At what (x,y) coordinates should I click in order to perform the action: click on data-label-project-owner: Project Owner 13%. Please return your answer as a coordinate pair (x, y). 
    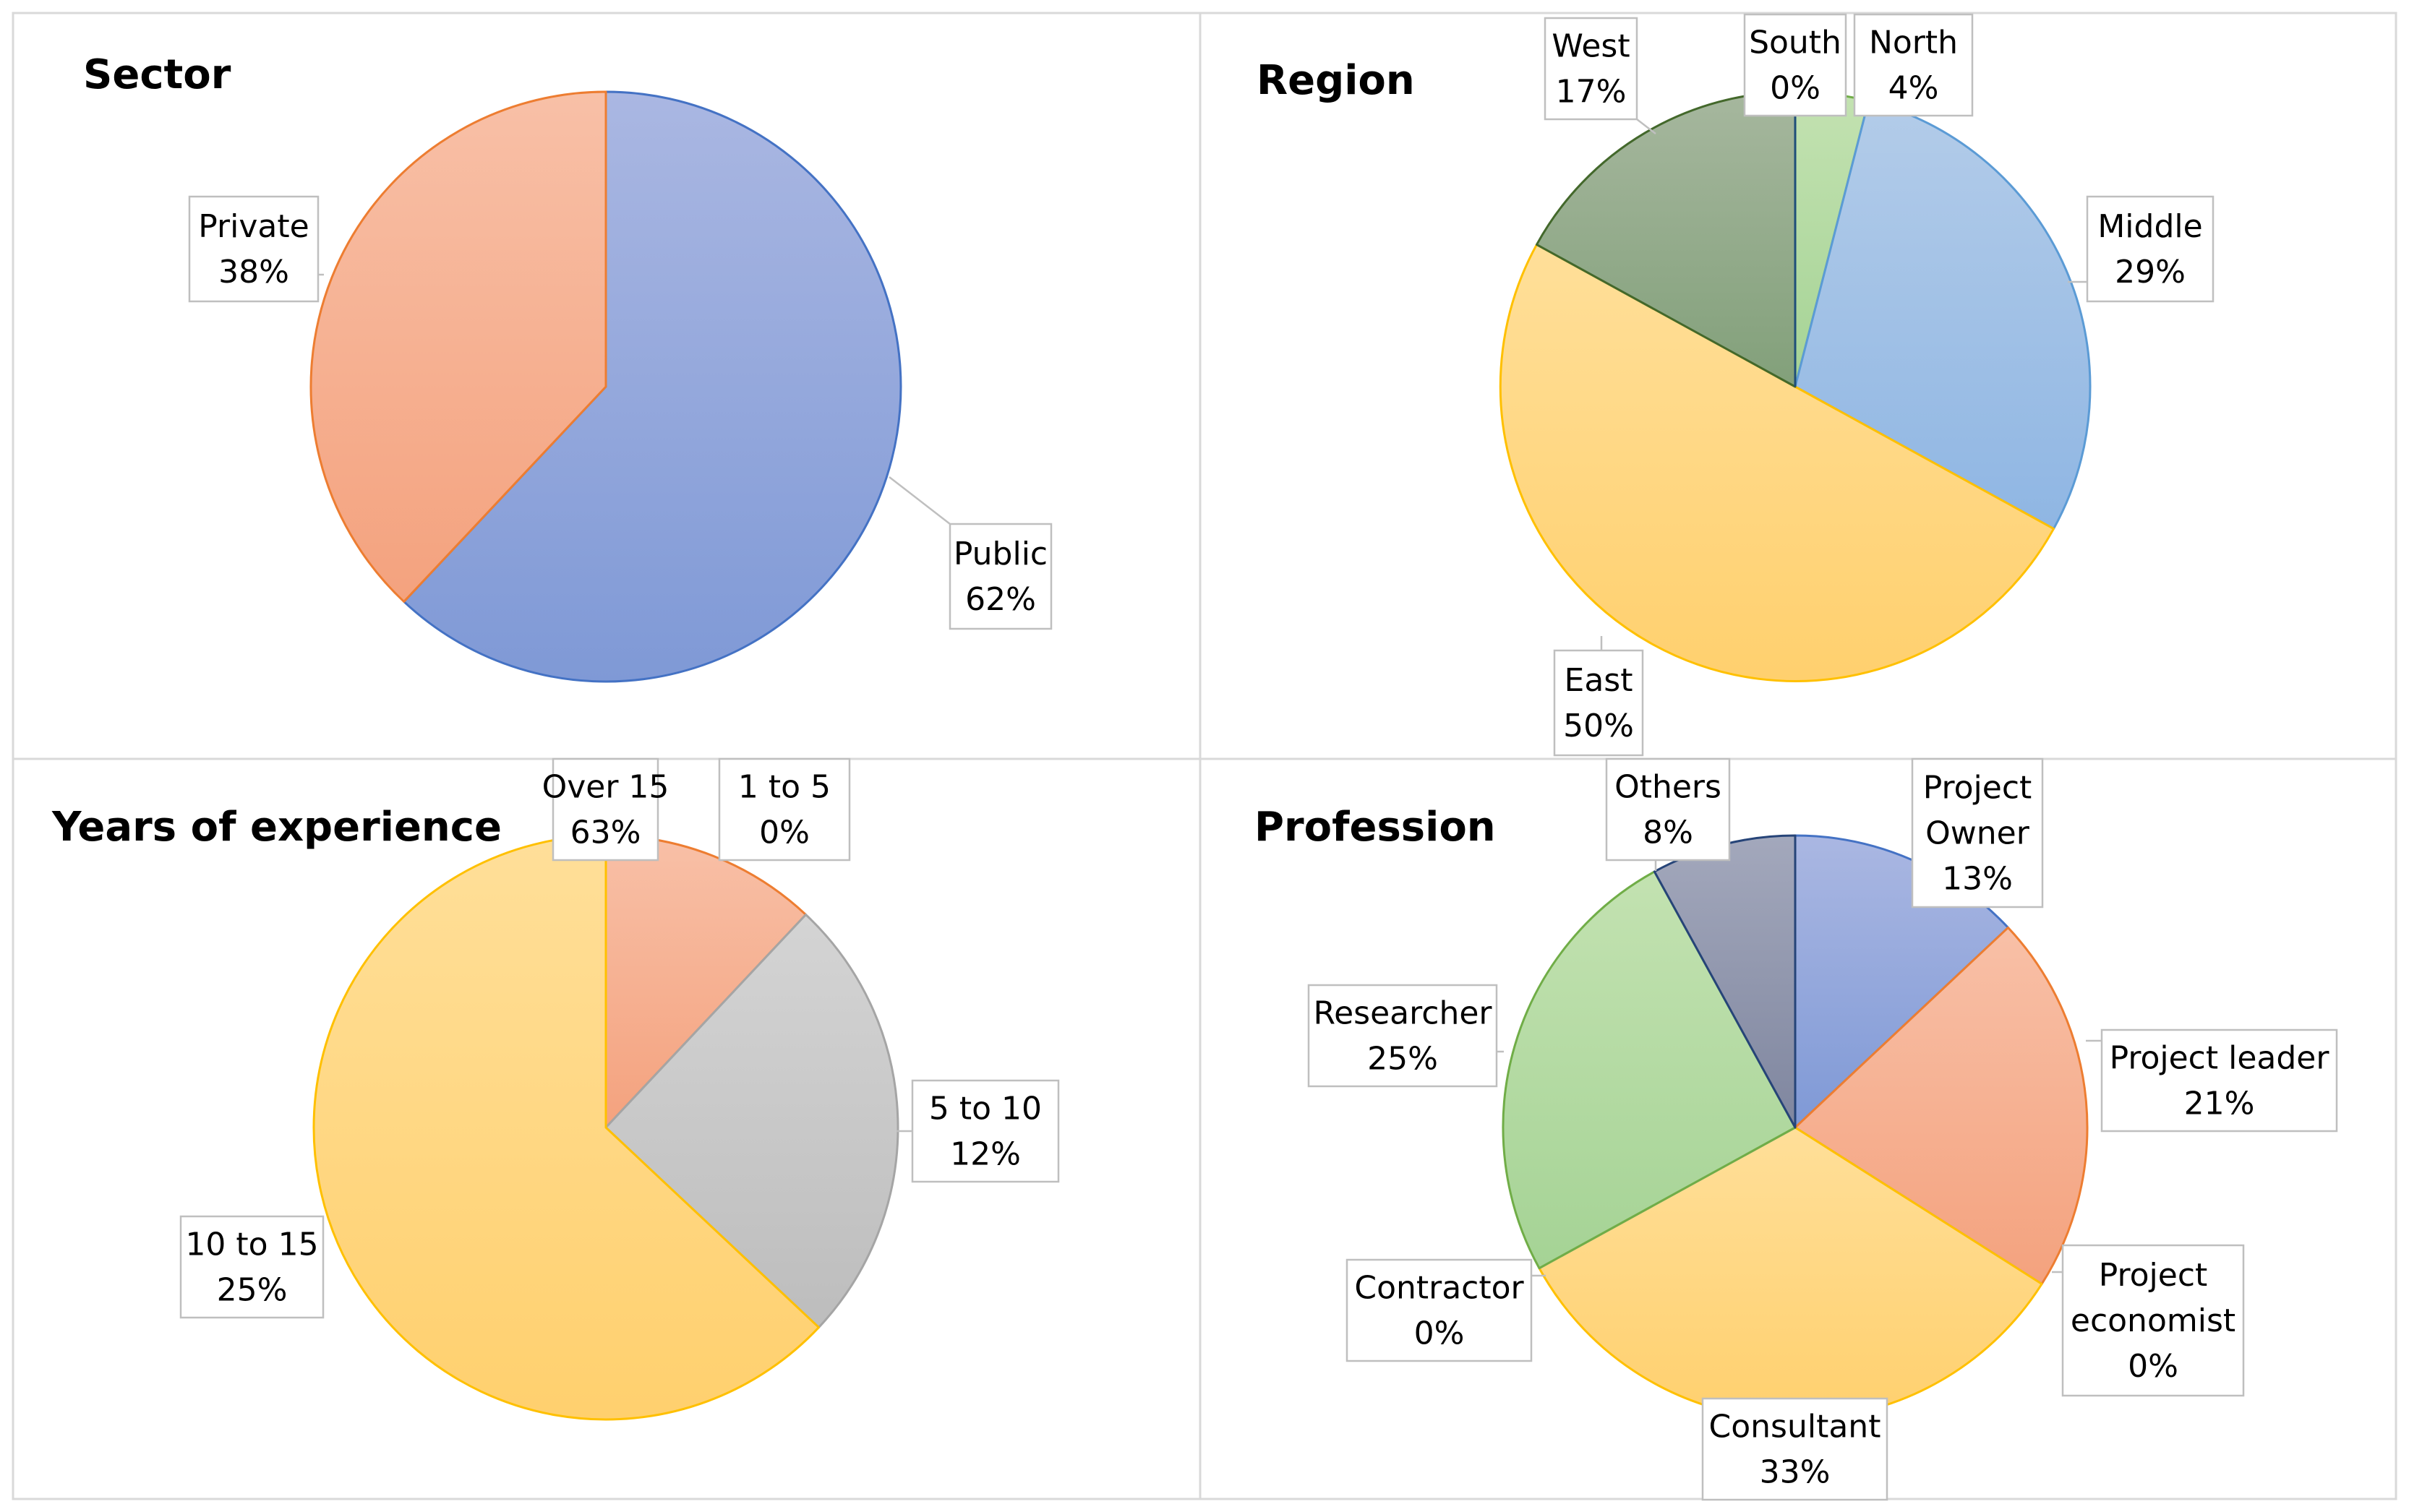
    Looking at the image, I should click on (1977, 833).